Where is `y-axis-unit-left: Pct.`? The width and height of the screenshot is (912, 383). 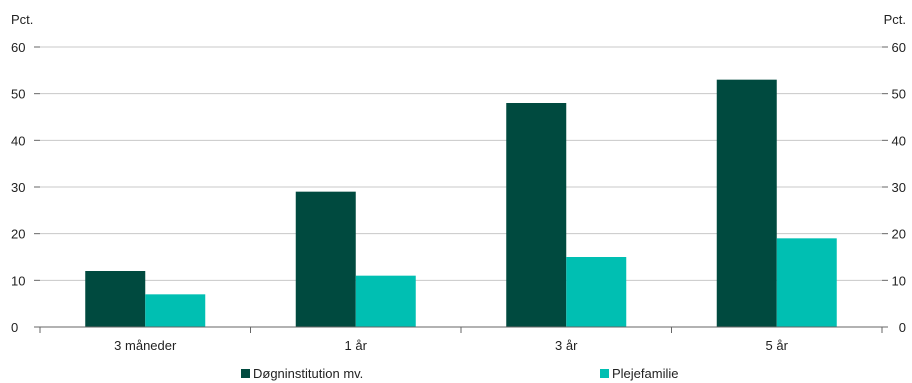 y-axis-unit-left: Pct. is located at coordinates (22, 19).